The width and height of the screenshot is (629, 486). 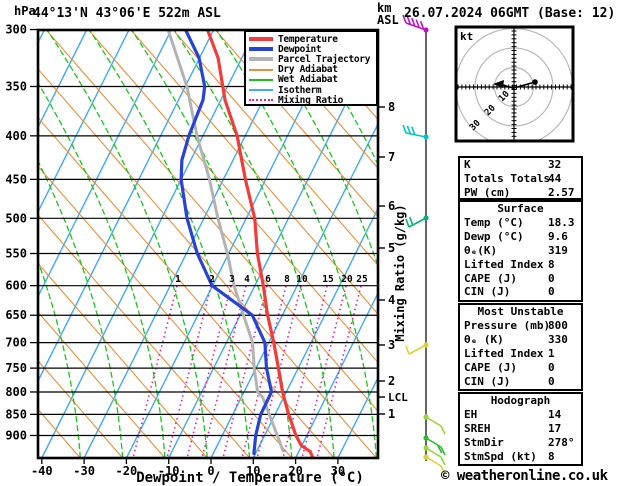 What do you see at coordinates (561, 192) in the screenshot?
I see `panel-row-value: 2.57` at bounding box center [561, 192].